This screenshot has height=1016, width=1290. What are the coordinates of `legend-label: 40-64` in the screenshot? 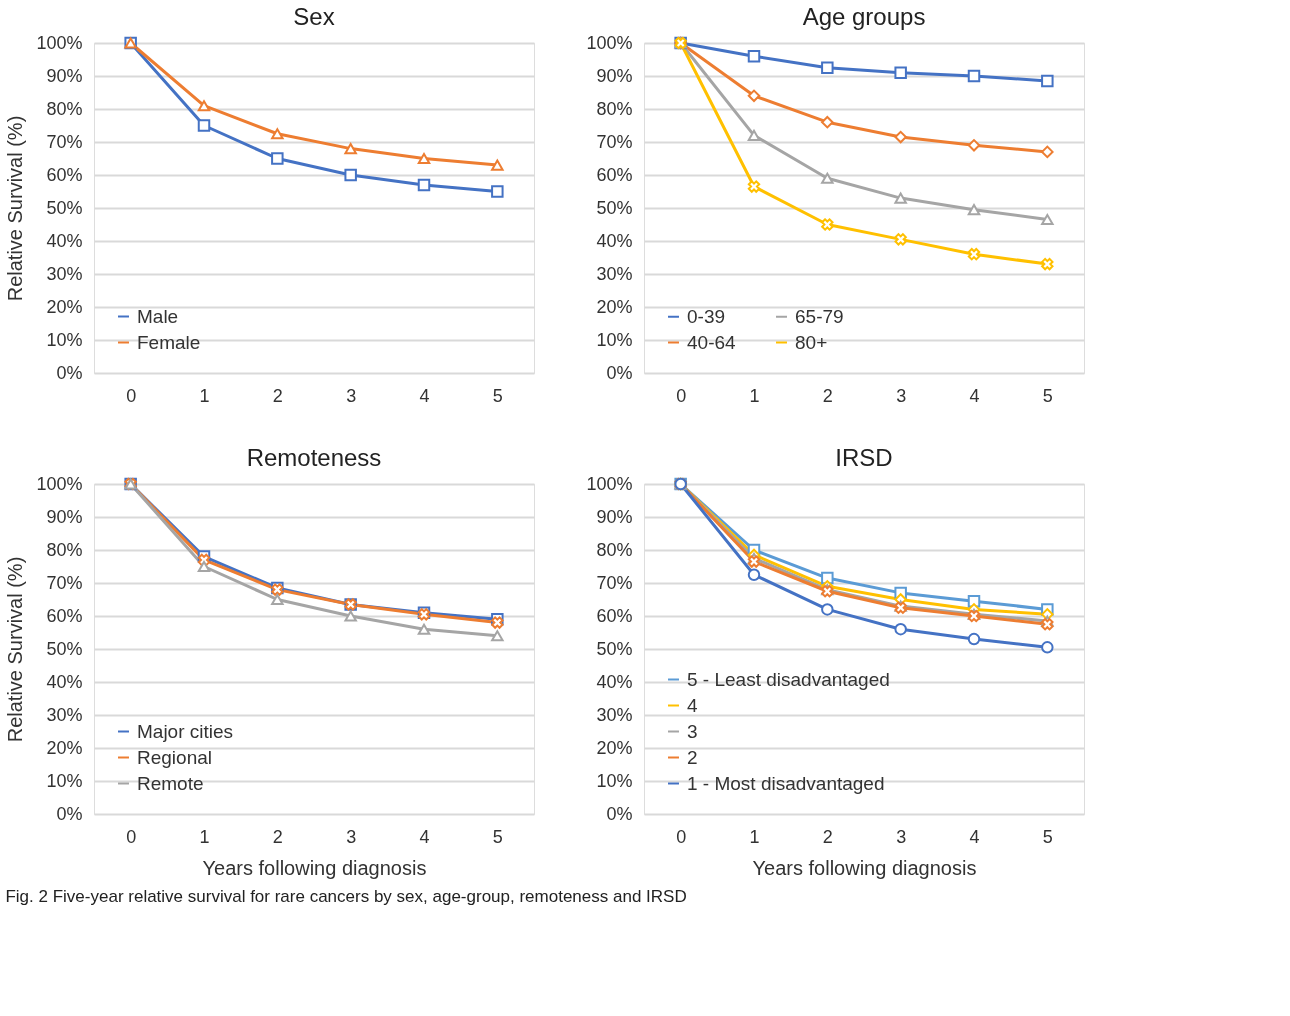 It's located at (712, 342).